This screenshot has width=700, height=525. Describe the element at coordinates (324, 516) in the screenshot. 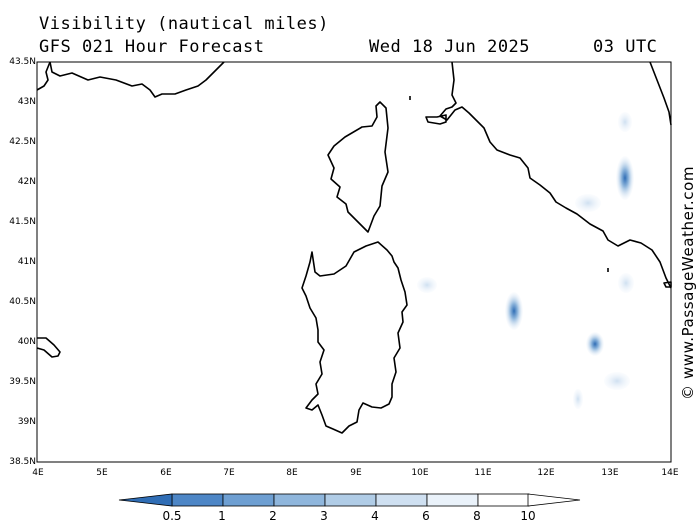

I see `colorbar-label: 3` at that location.